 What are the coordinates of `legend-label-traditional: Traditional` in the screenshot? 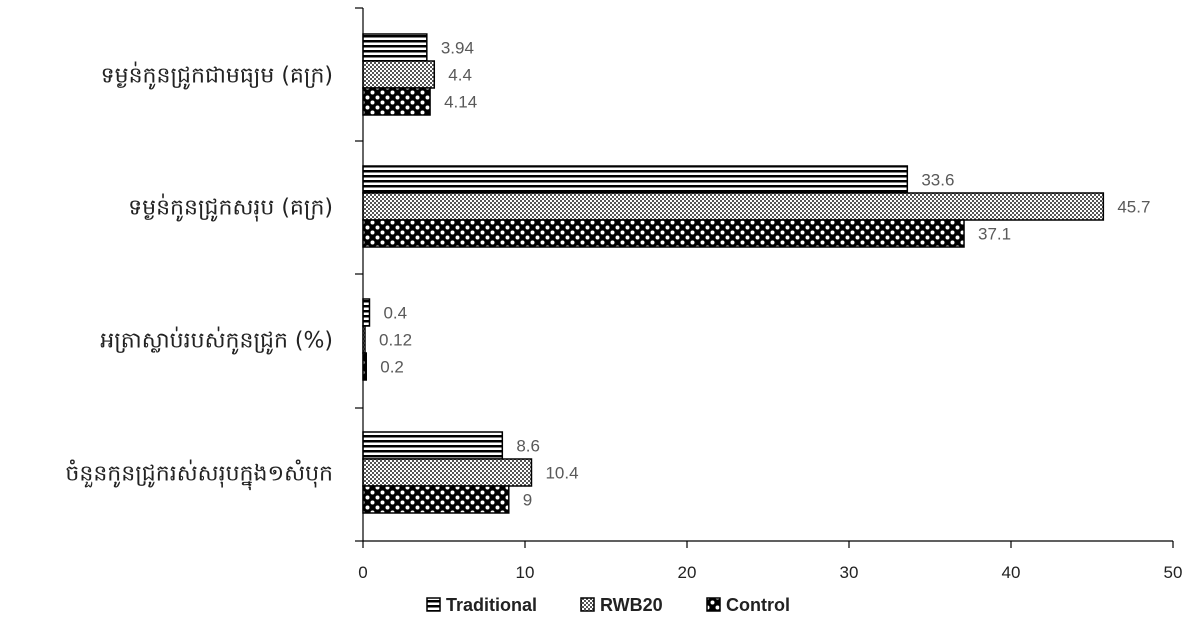 It's located at (491, 605).